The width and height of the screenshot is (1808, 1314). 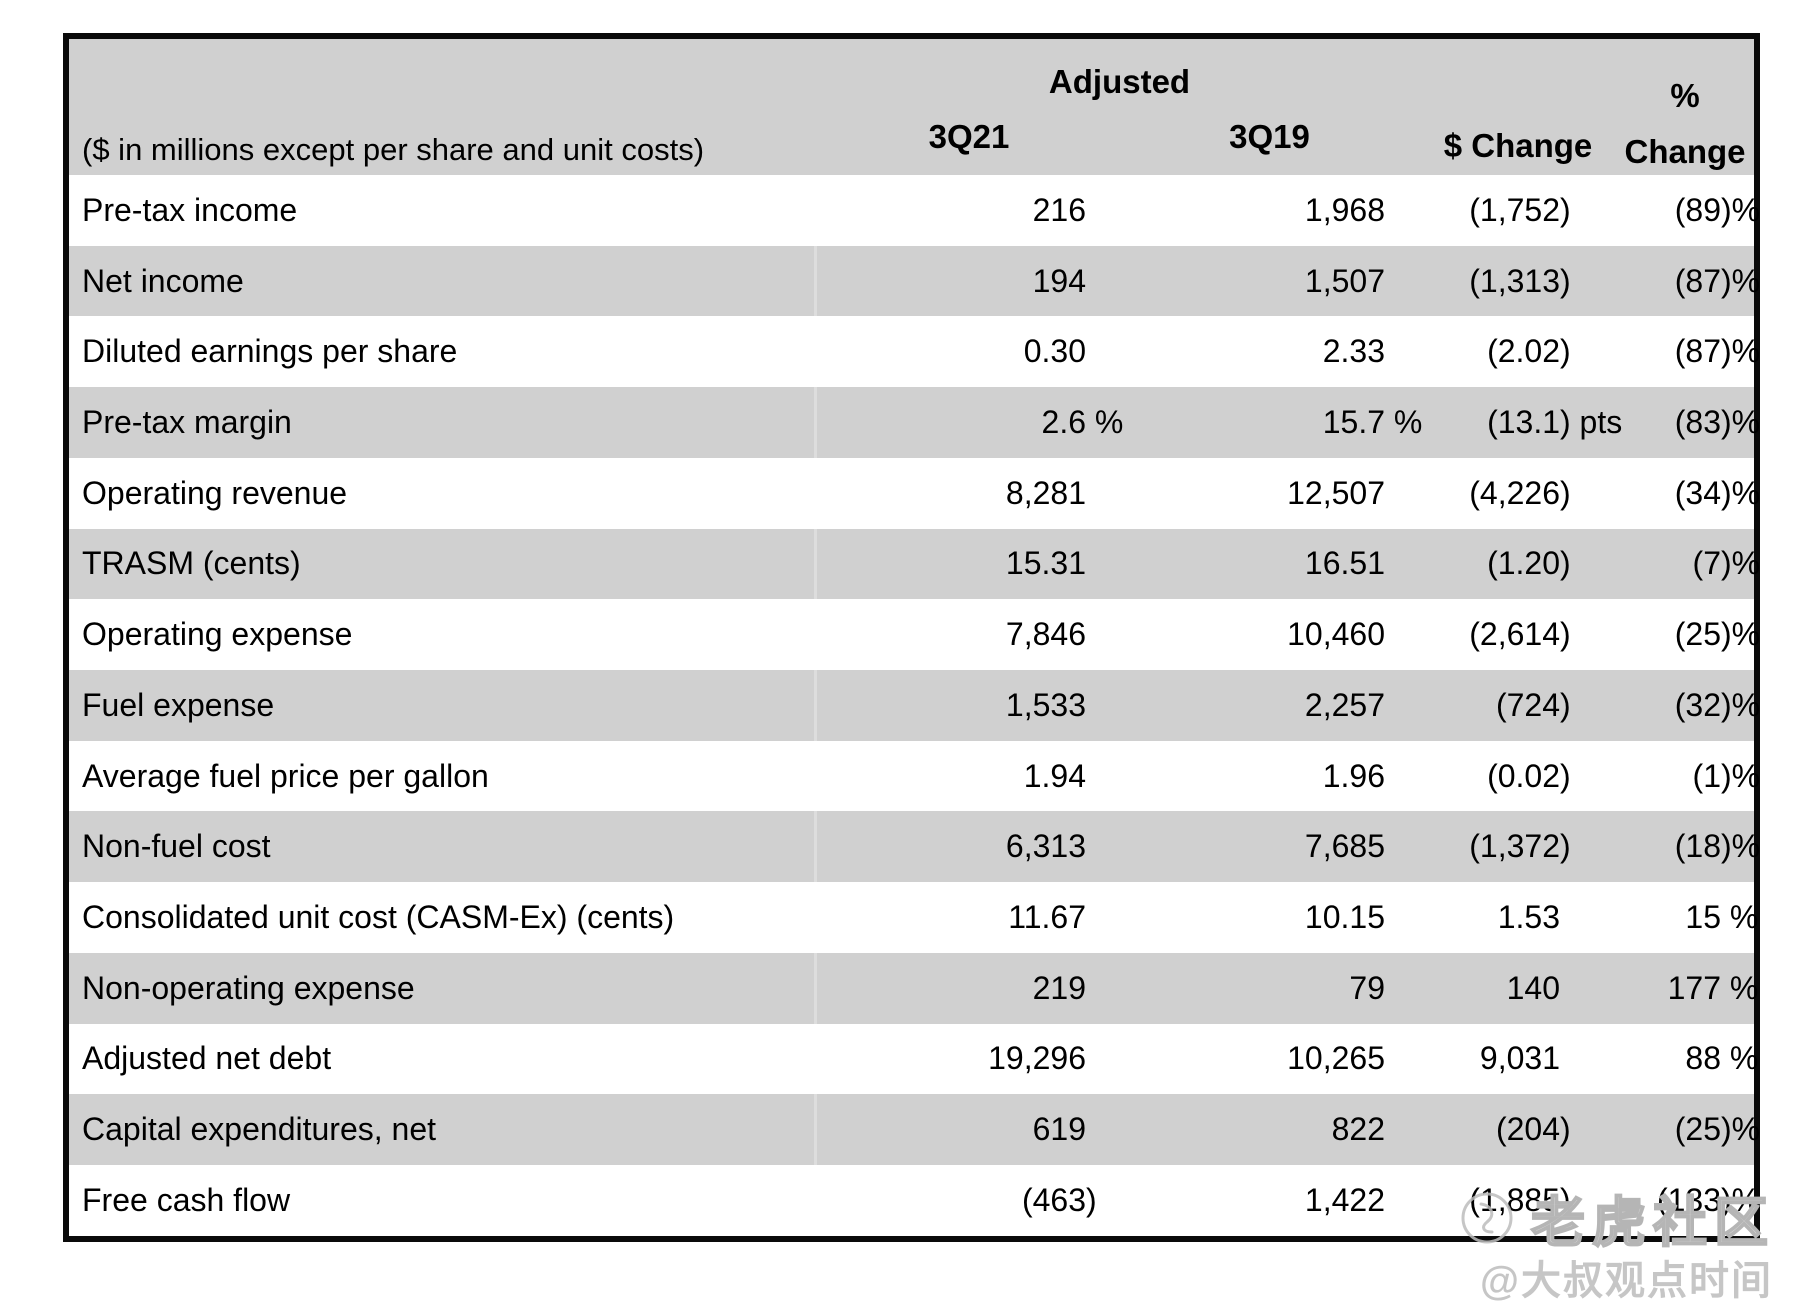 What do you see at coordinates (1045, 846) in the screenshot?
I see `value-3q21: 6,313` at bounding box center [1045, 846].